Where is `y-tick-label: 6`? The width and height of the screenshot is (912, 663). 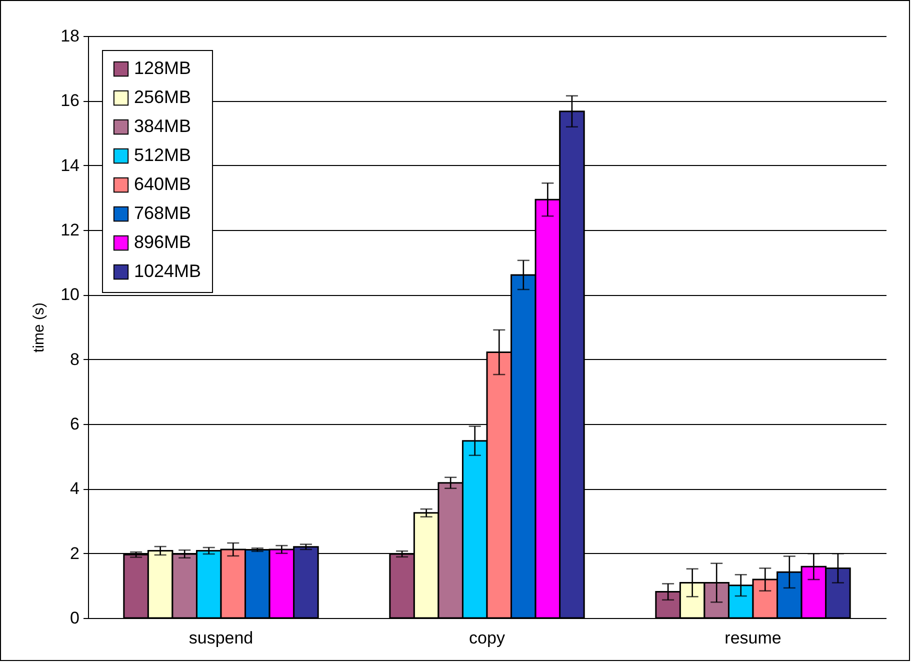
y-tick-label: 6 is located at coordinates (75, 424).